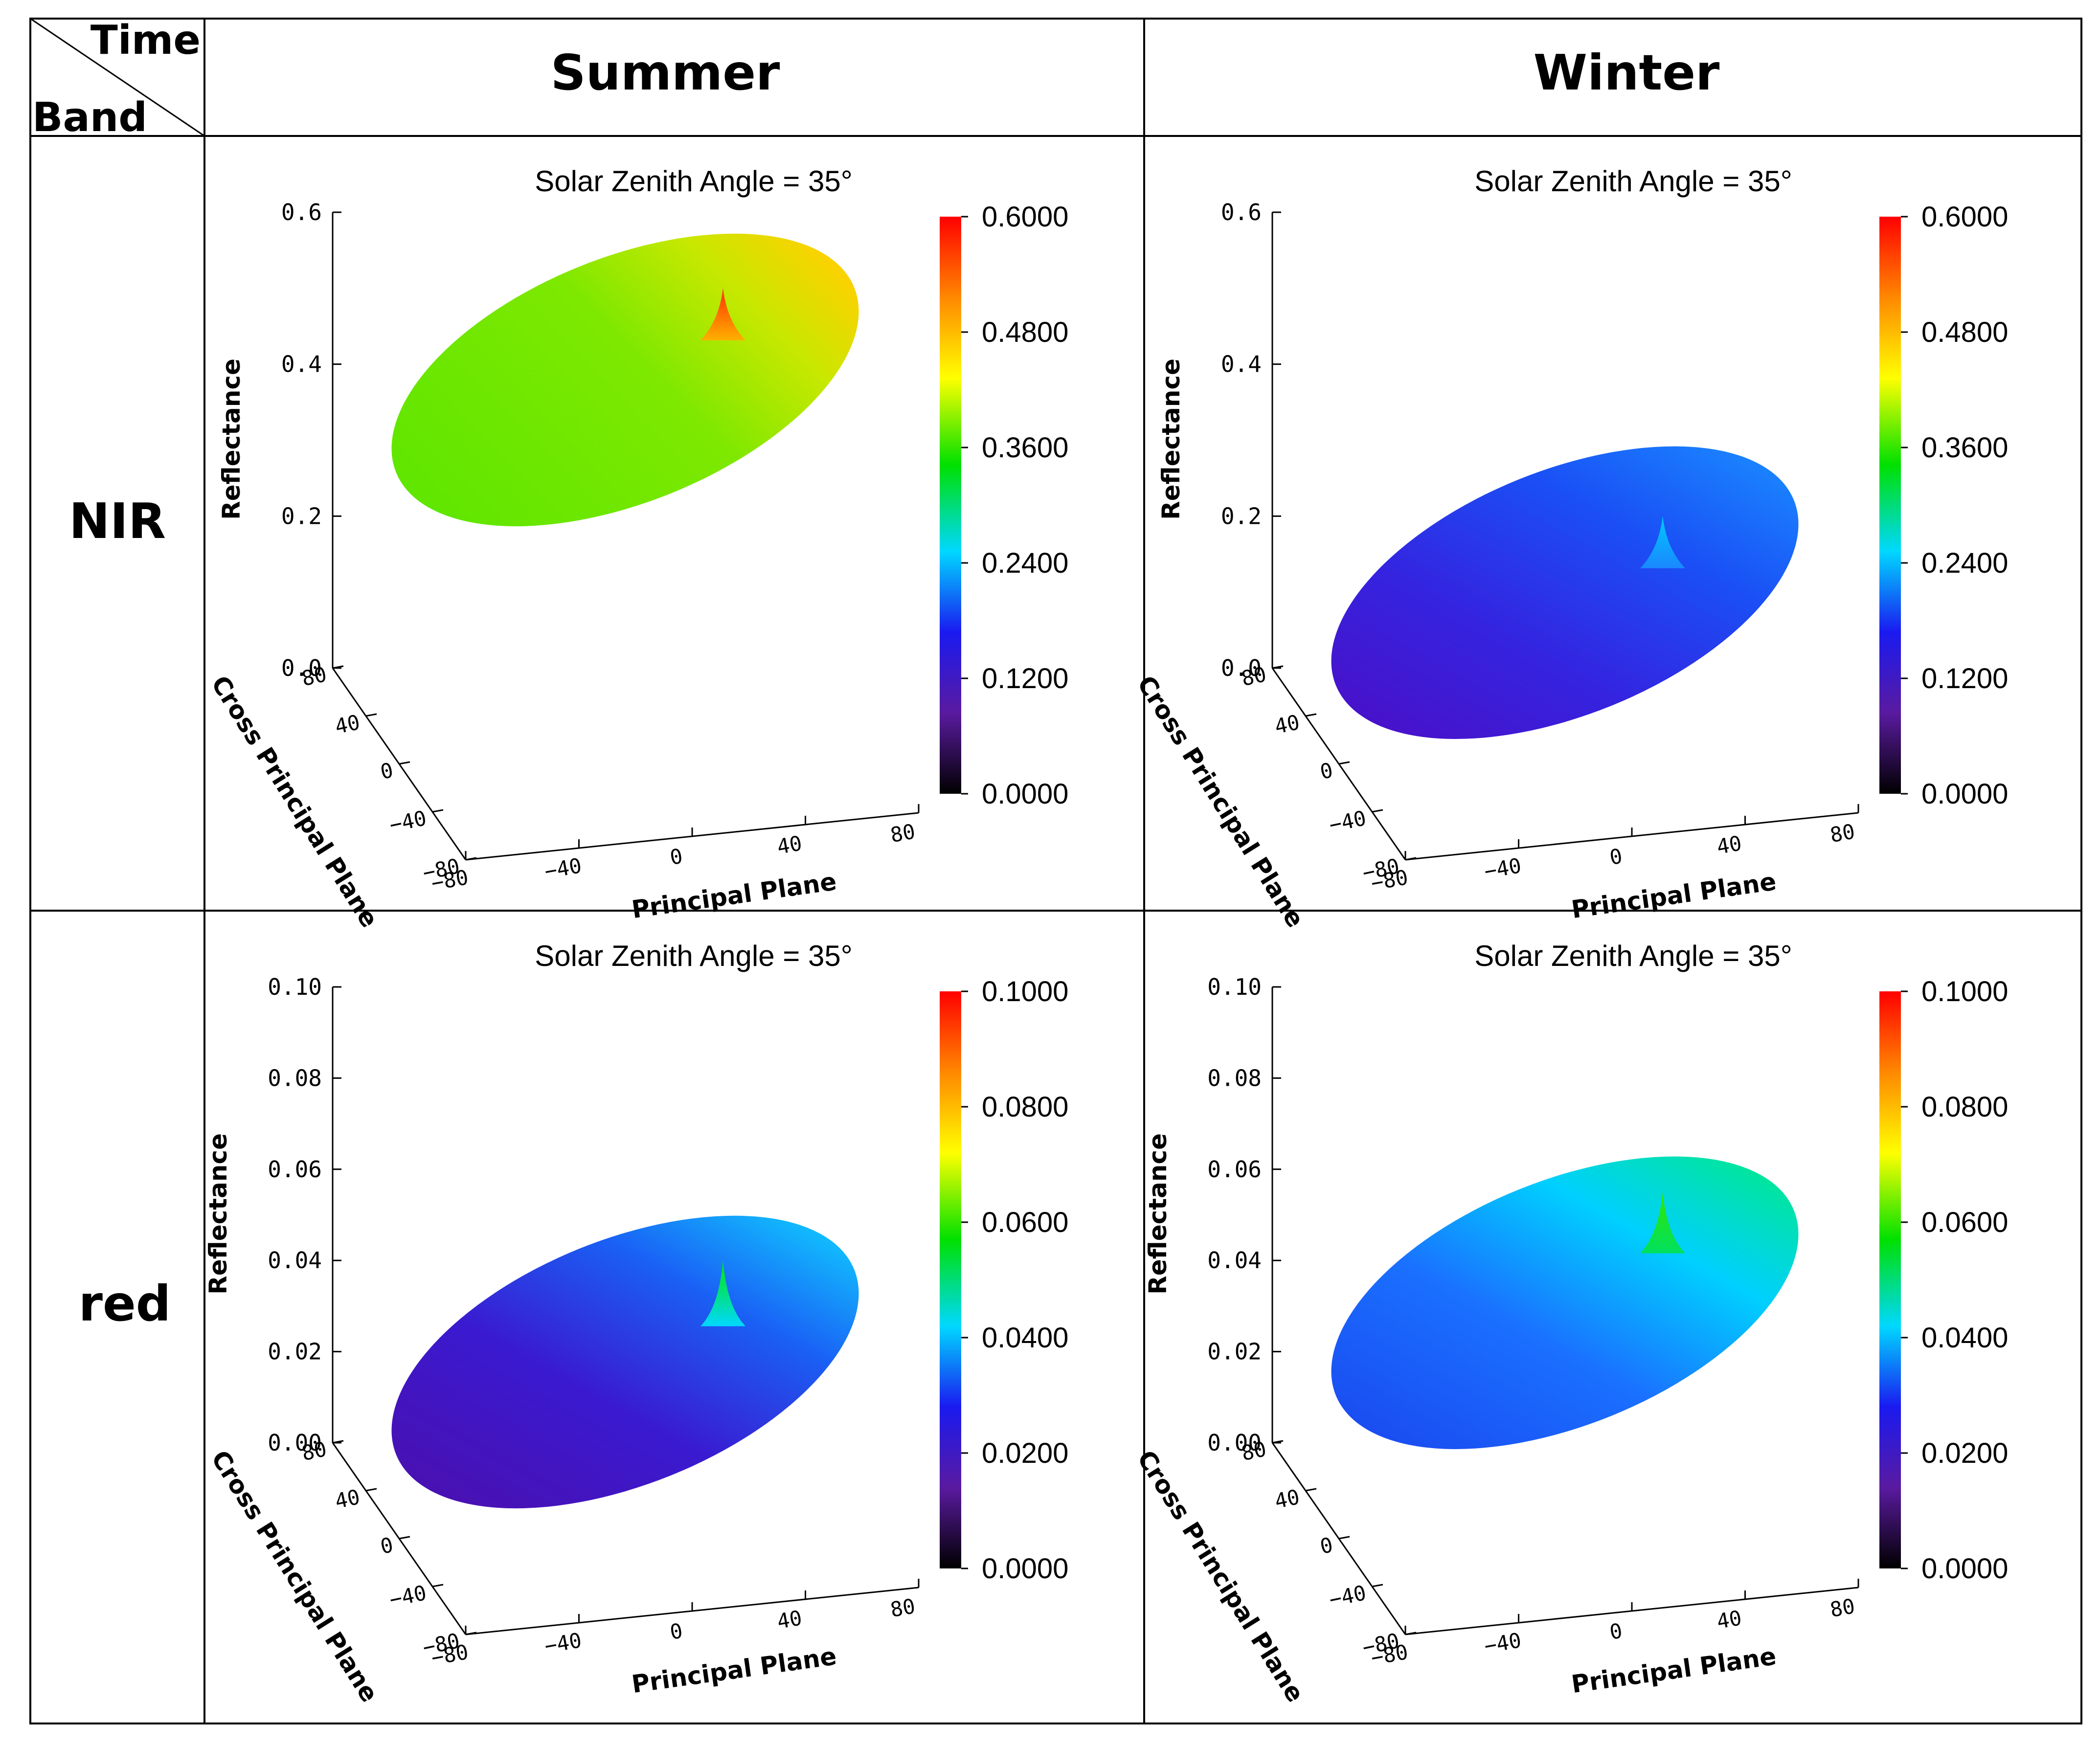  I want to click on corner-diagonal, so click(118, 77).